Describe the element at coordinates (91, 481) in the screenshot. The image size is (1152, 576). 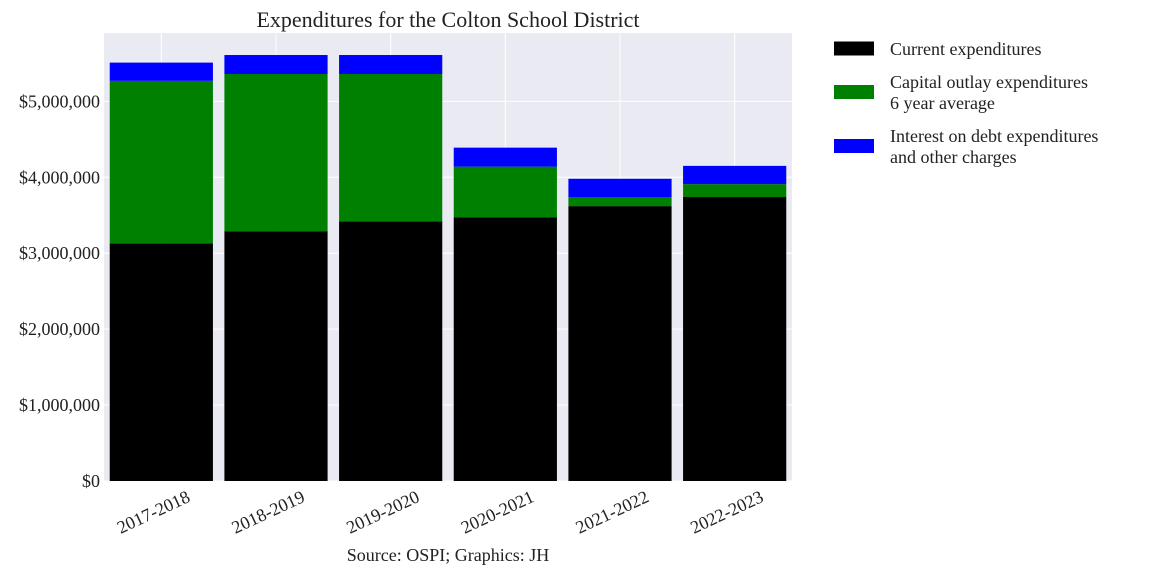
I see `y-tick-label-0: $0` at that location.